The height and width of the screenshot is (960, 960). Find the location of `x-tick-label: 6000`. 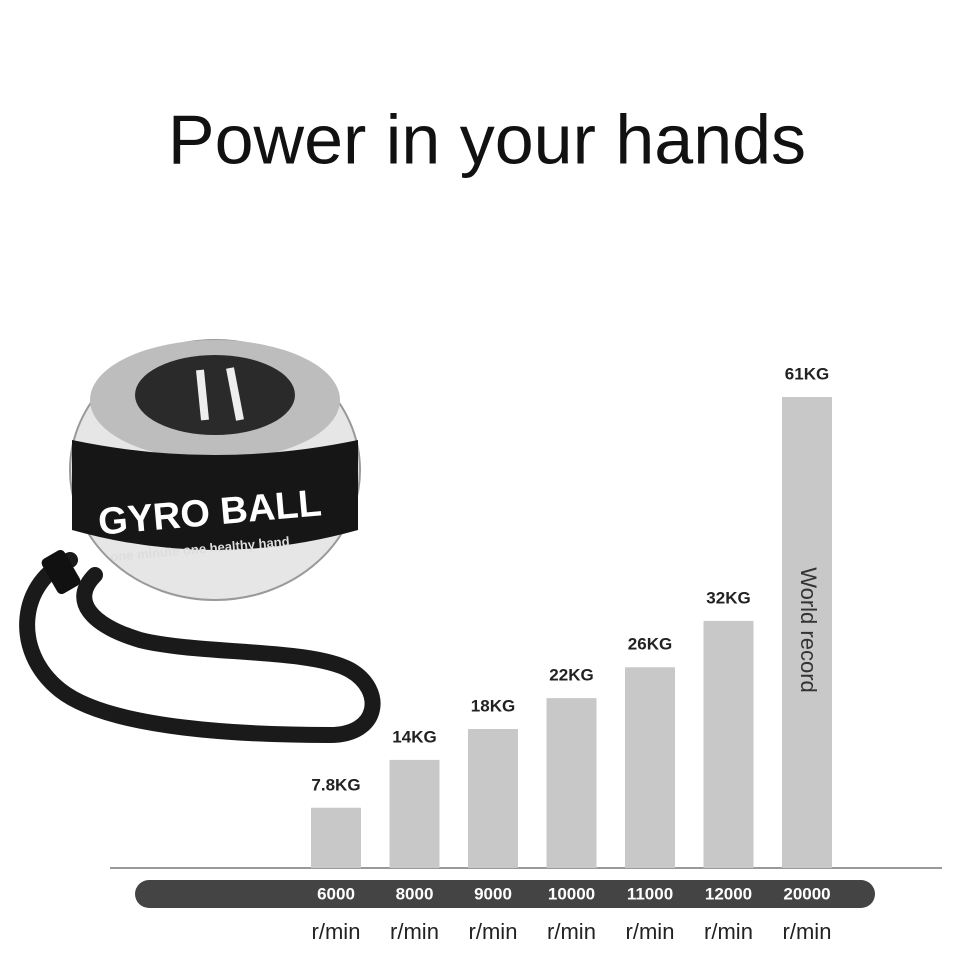

x-tick-label: 6000 is located at coordinates (336, 893).